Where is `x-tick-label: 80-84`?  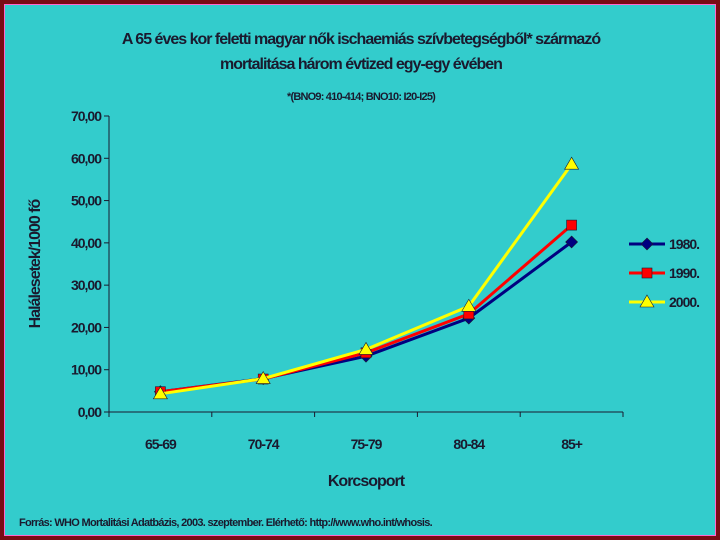
x-tick-label: 80-84 is located at coordinates (469, 444).